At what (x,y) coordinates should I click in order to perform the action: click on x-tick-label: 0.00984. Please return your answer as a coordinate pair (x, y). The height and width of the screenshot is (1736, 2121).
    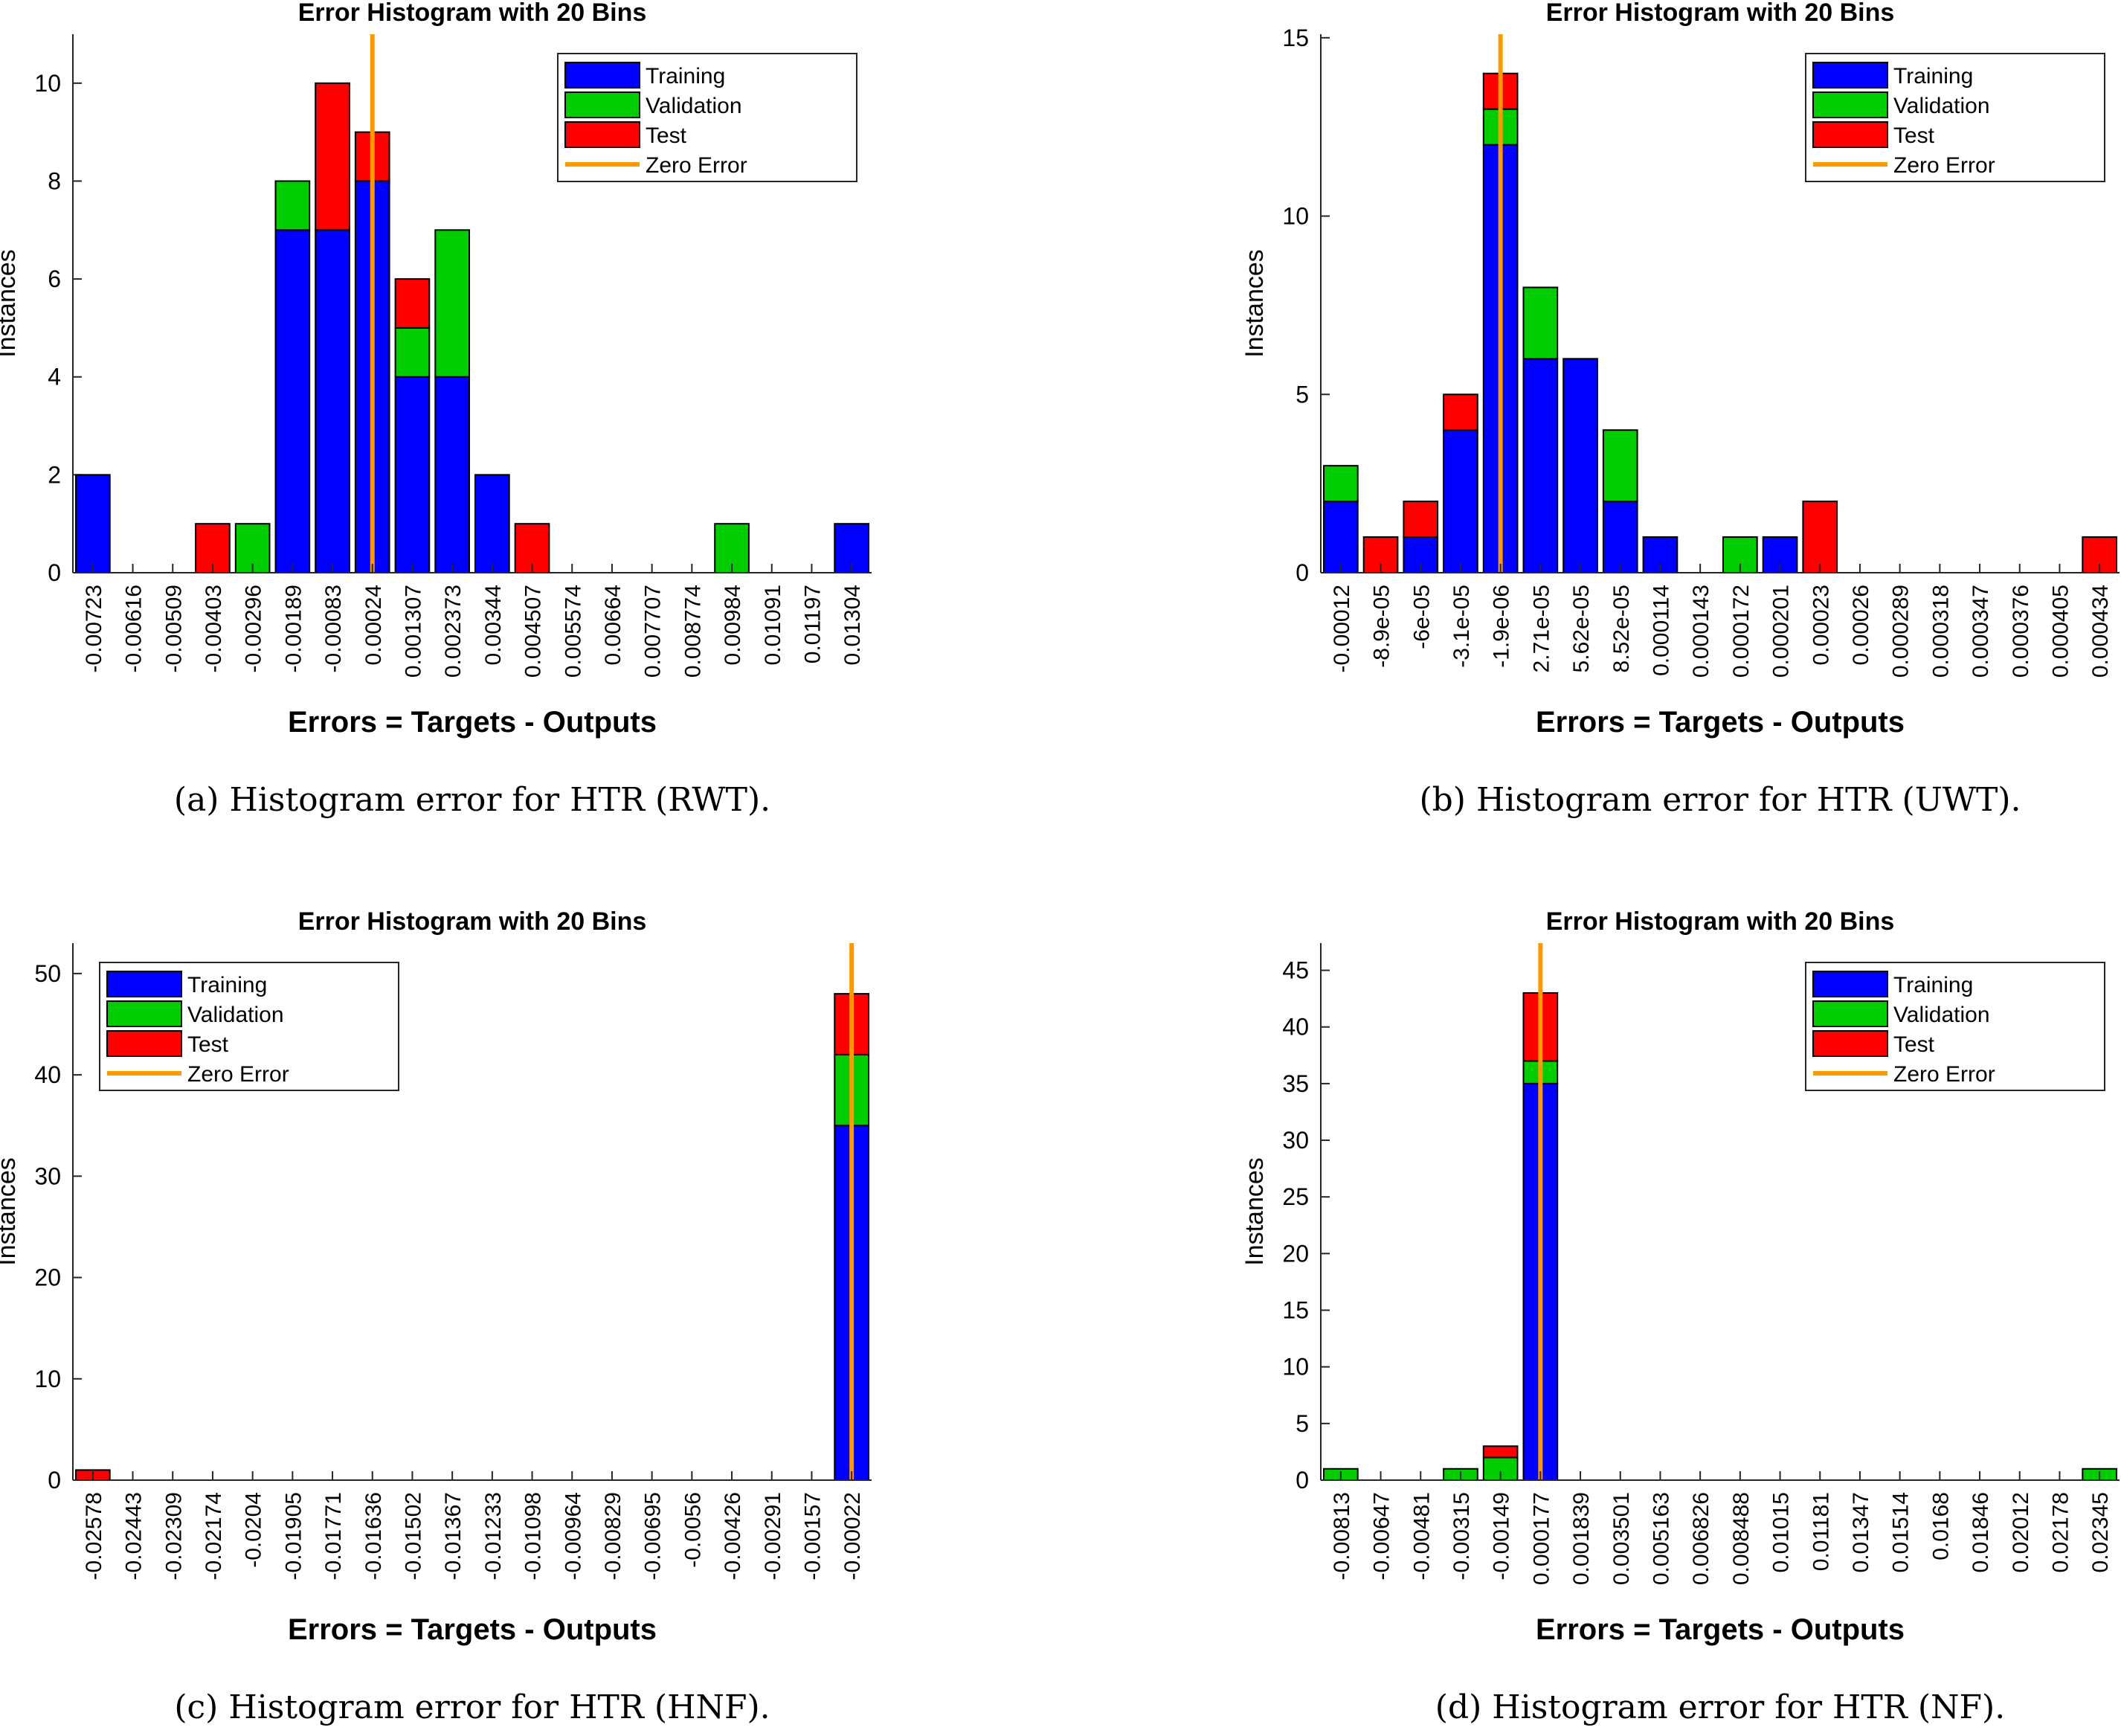
    Looking at the image, I should click on (733, 625).